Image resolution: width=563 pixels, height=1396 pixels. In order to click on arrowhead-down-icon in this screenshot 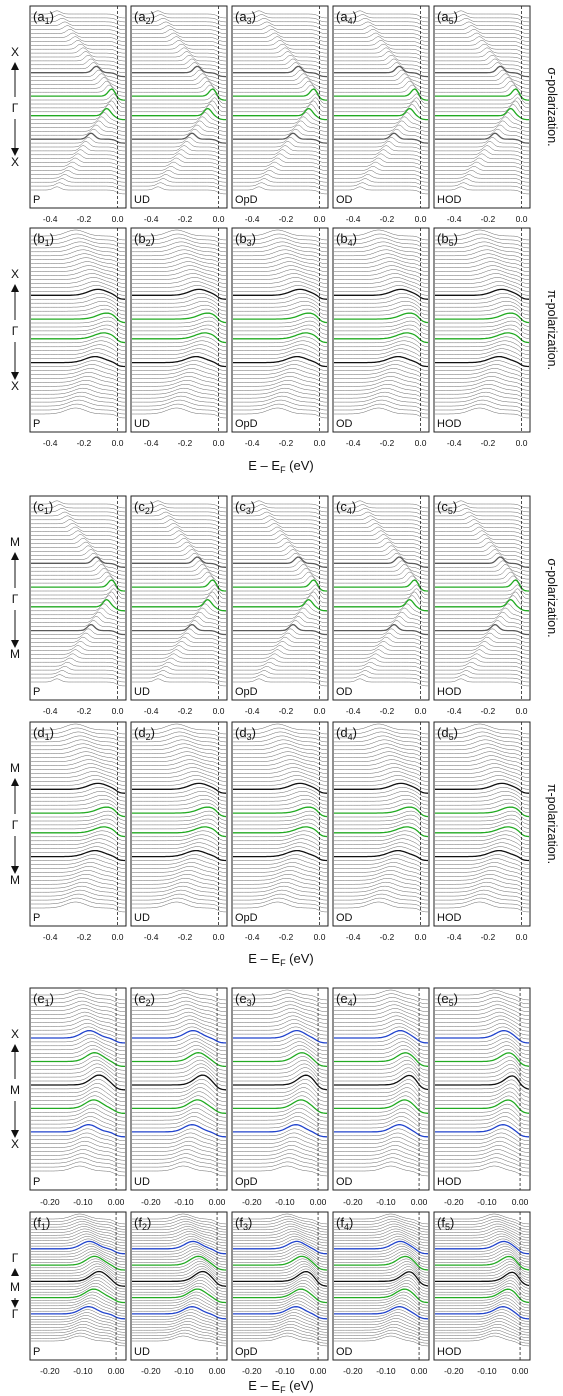, I will do `click(15, 644)`.